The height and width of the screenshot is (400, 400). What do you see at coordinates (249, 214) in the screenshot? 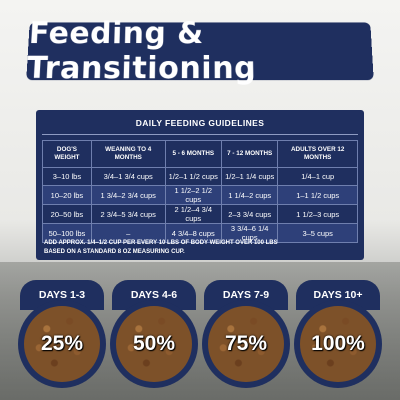
I see `table-cell: 2–3 3/4 cups` at bounding box center [249, 214].